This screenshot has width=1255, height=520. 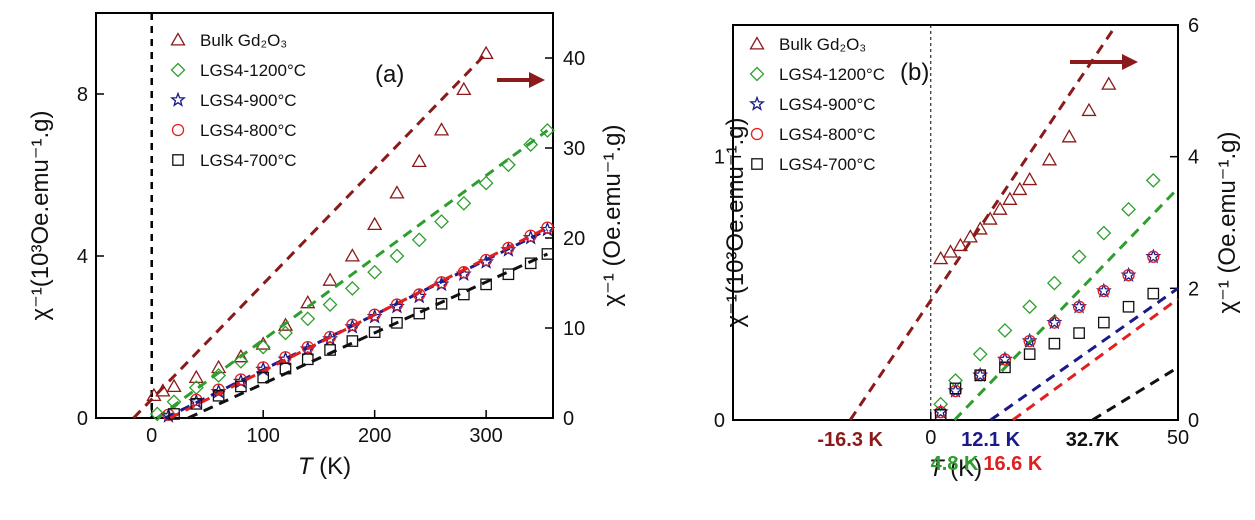 What do you see at coordinates (574, 329) in the screenshot?
I see `y-right-tick-label: 10` at bounding box center [574, 329].